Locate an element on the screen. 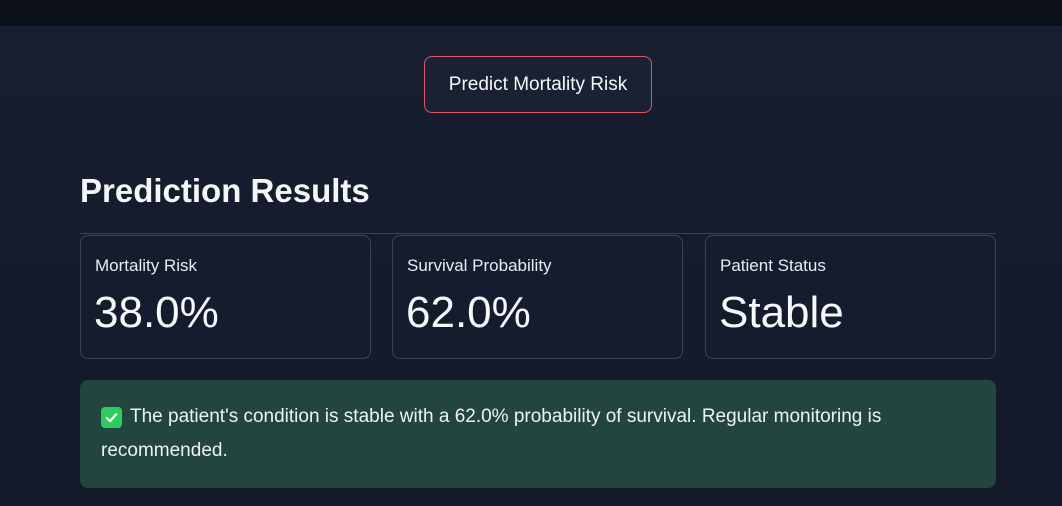  metric-value: 38.0% is located at coordinates (156, 312).